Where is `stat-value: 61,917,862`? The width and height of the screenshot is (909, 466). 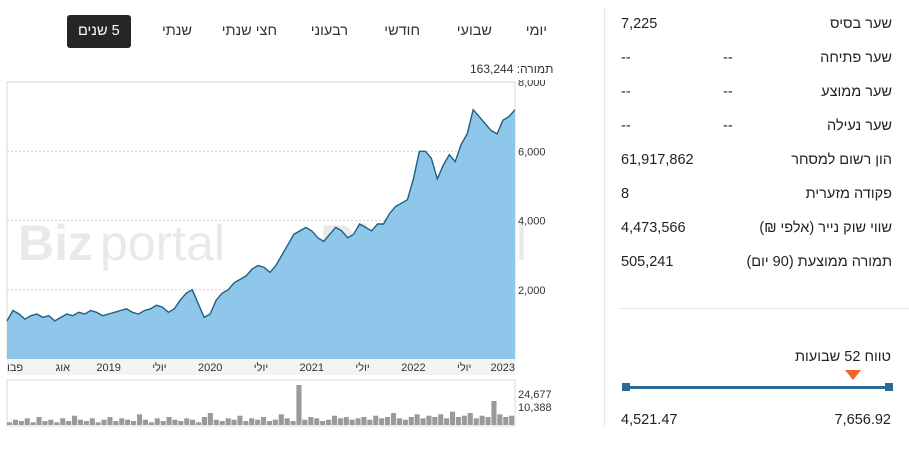
stat-value: 61,917,862 is located at coordinates (657, 160).